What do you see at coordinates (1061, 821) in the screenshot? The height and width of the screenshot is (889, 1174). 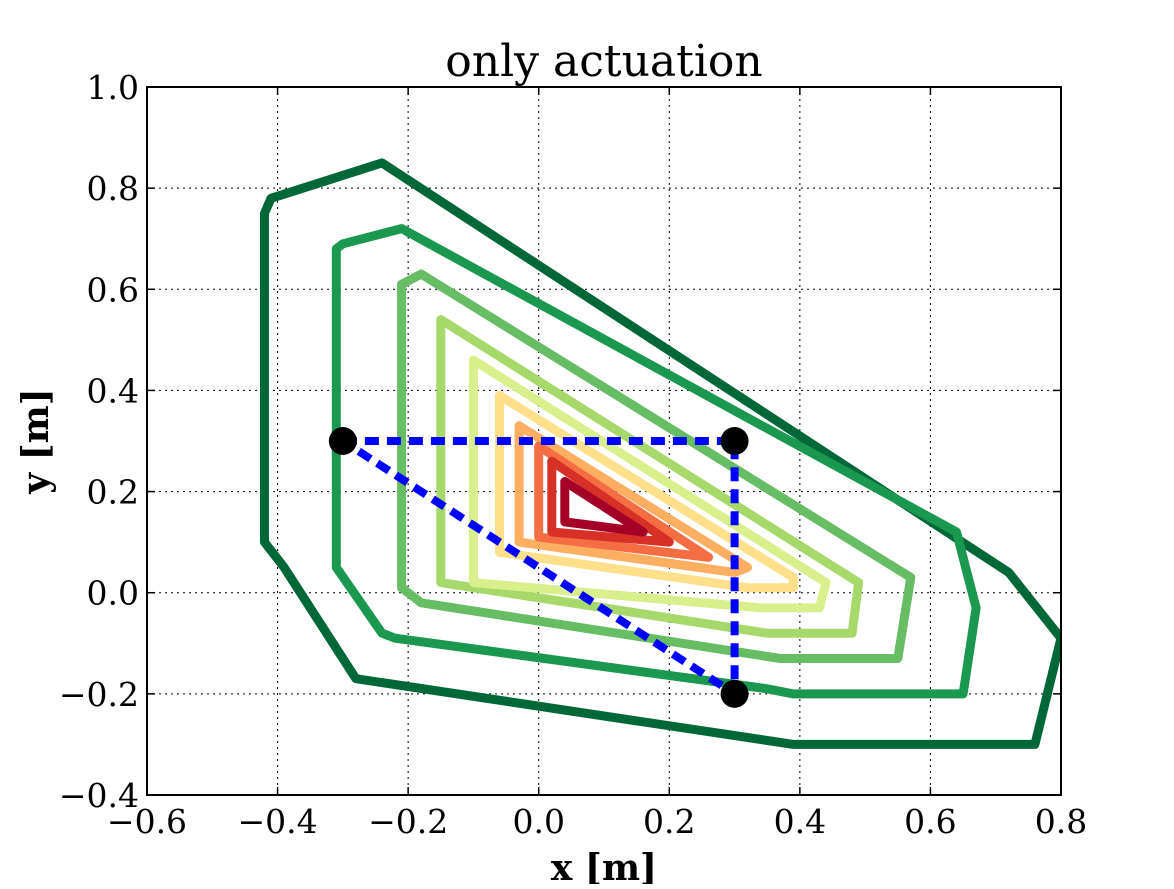 I see `x-tick-label: 0.8` at bounding box center [1061, 821].